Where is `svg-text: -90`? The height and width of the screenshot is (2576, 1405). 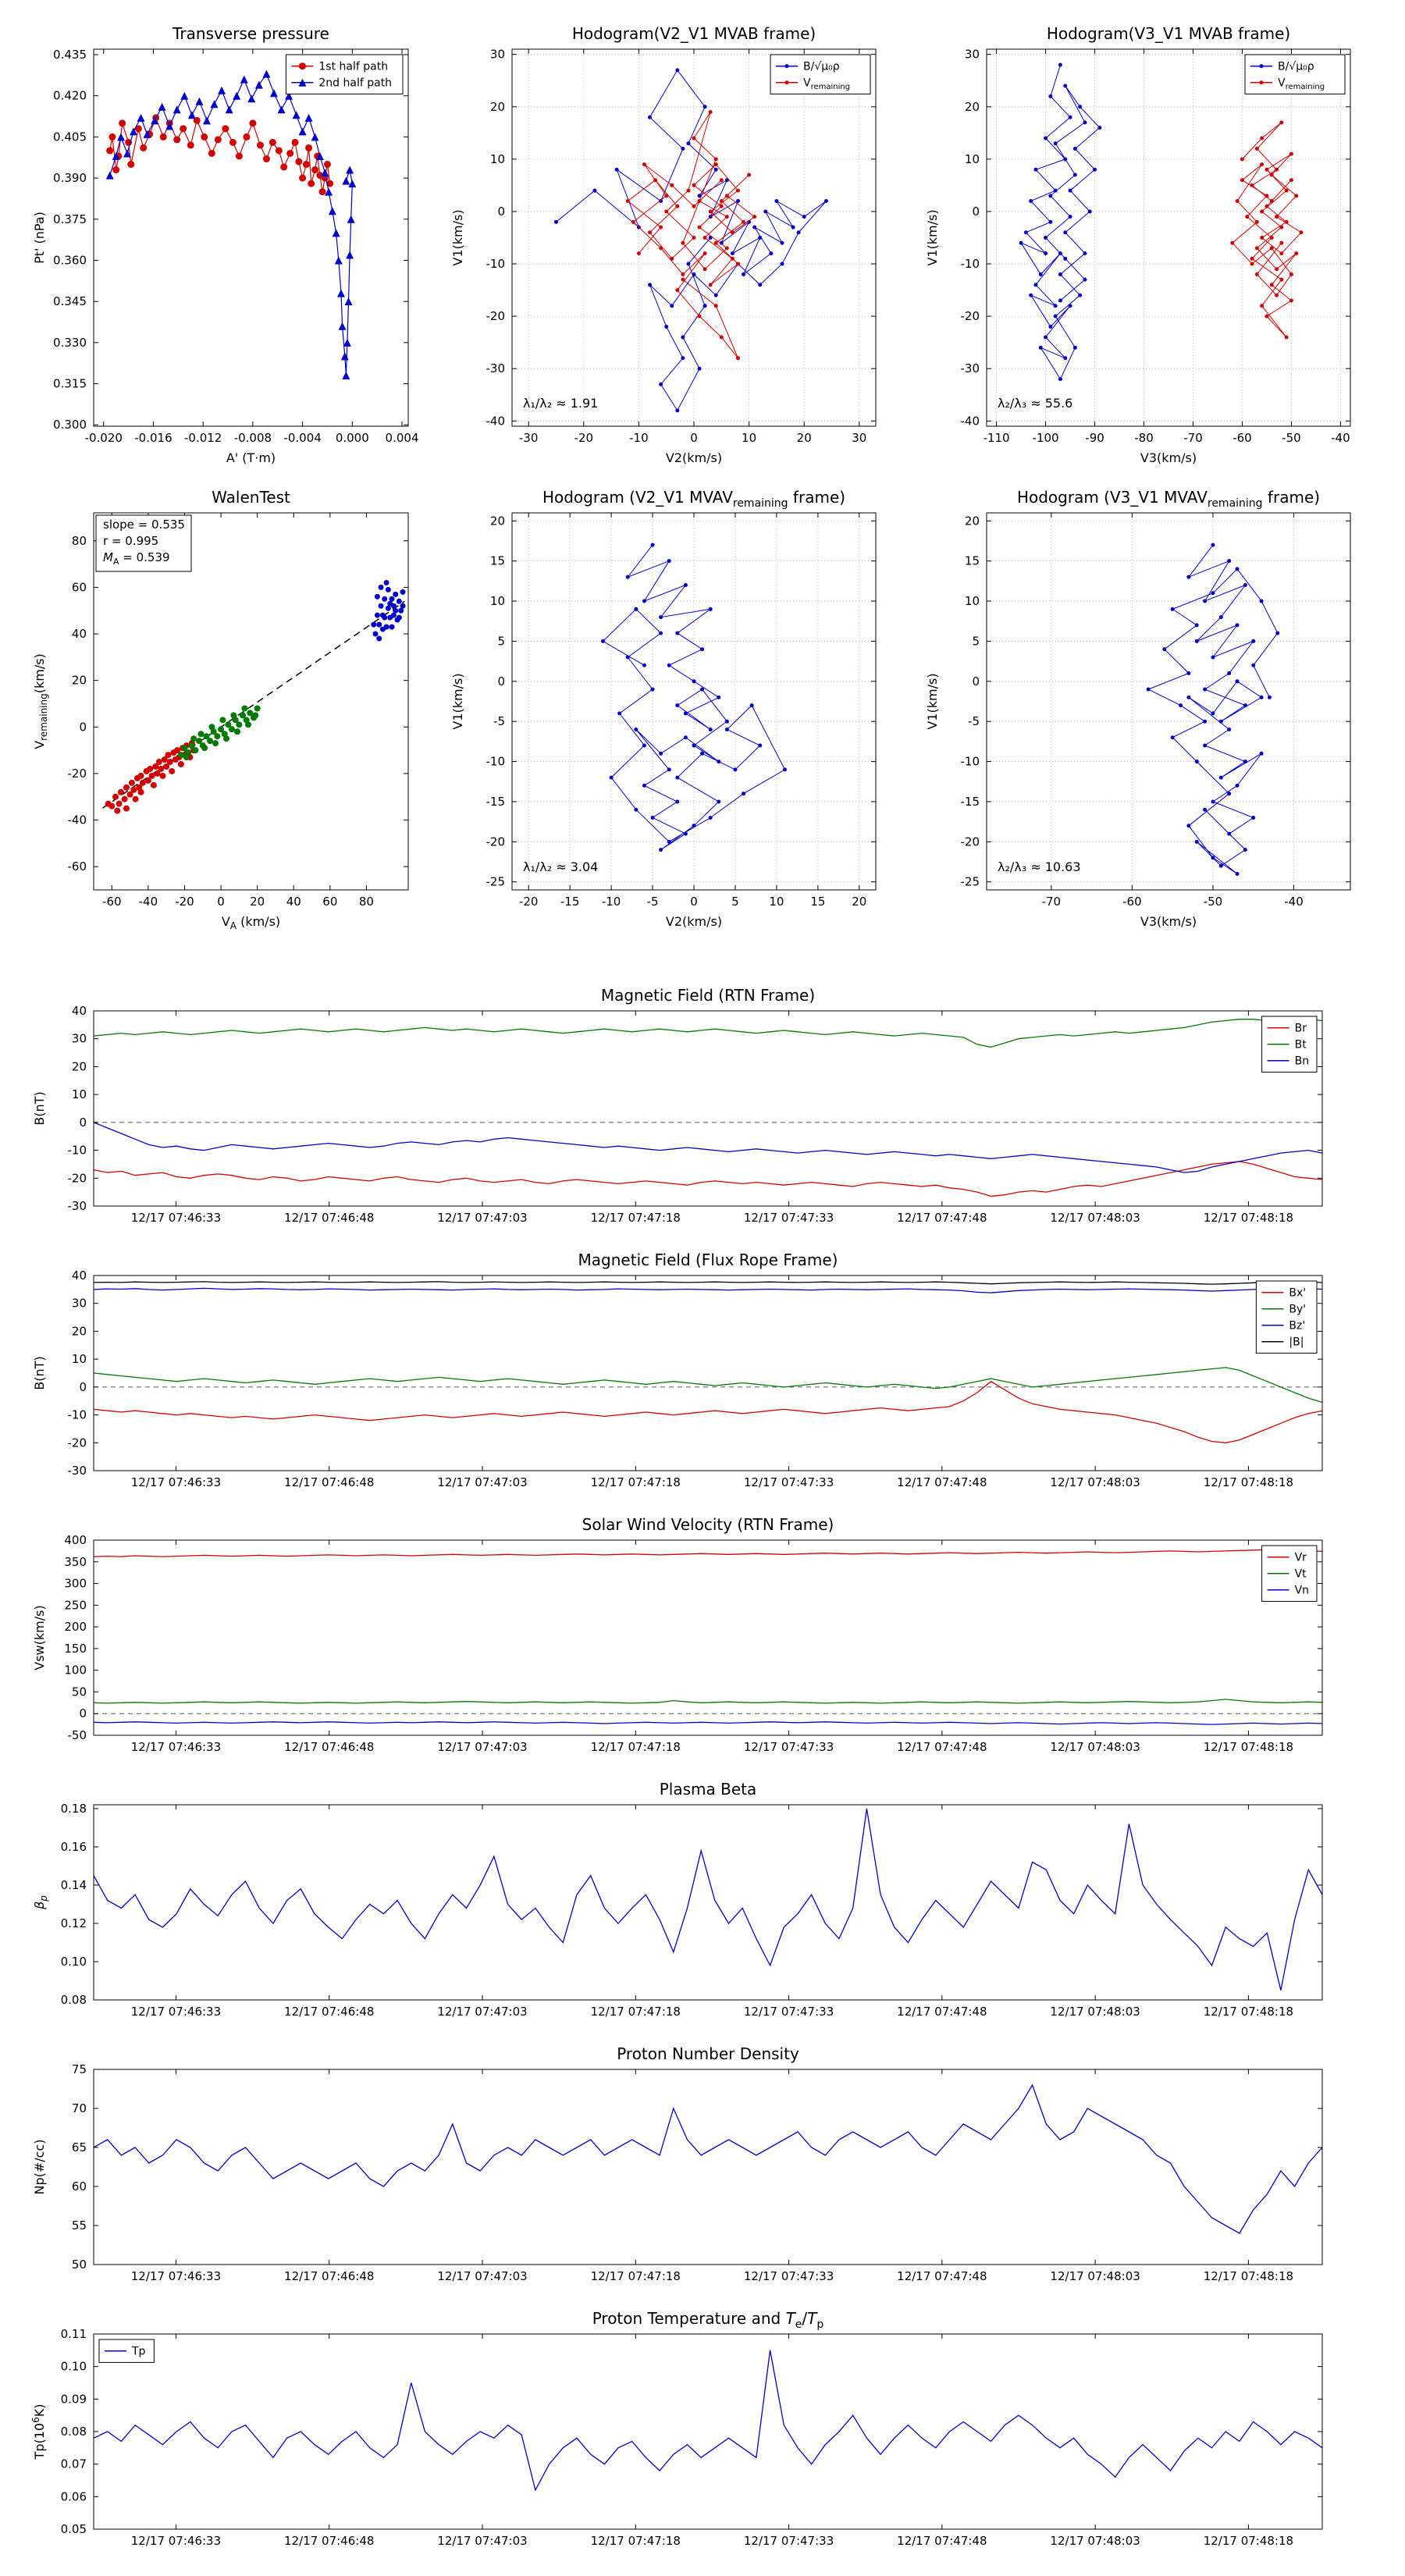 svg-text: -90 is located at coordinates (1094, 438).